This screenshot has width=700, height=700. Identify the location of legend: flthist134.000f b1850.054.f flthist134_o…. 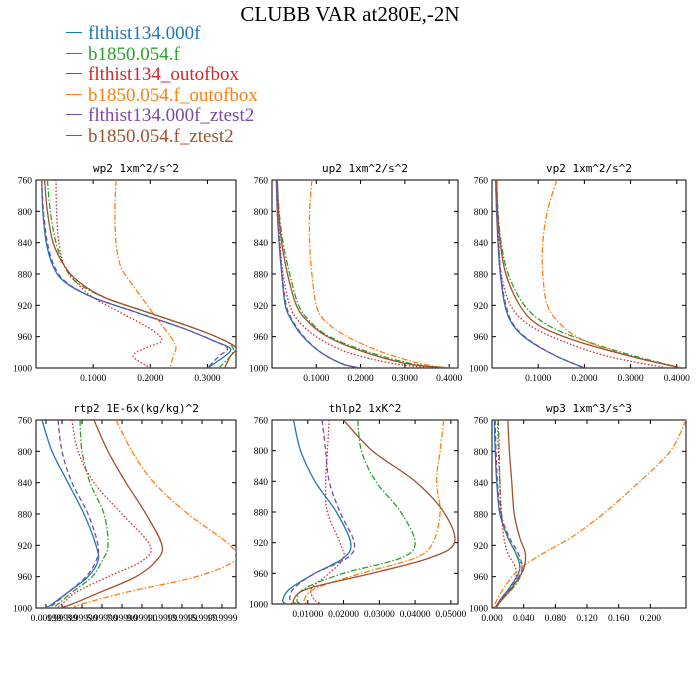
(162, 85).